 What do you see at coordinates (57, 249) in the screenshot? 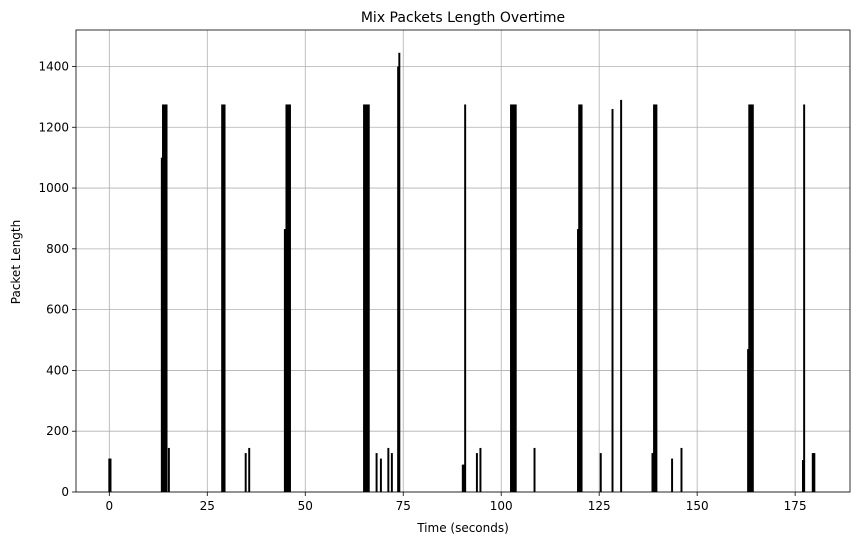
I see `y-tick-label: 800` at bounding box center [57, 249].